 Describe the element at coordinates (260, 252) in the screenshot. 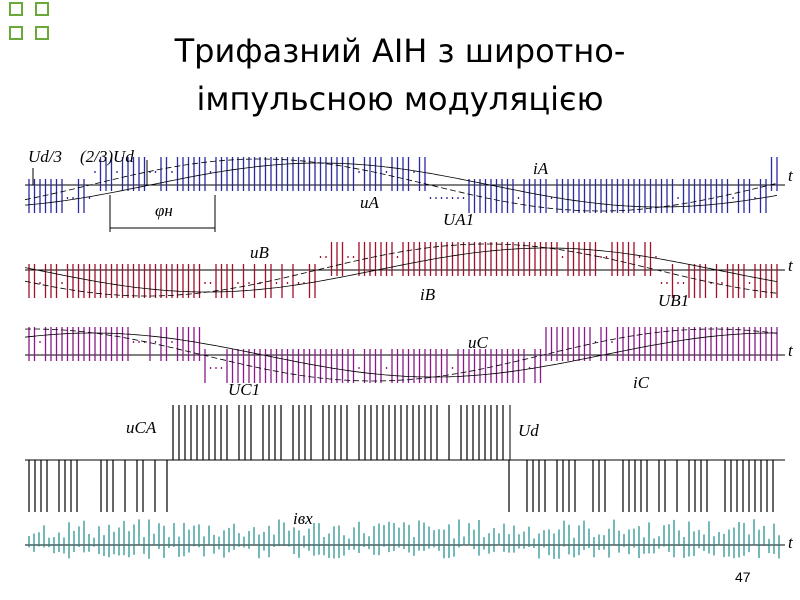

I see `label: uB` at that location.